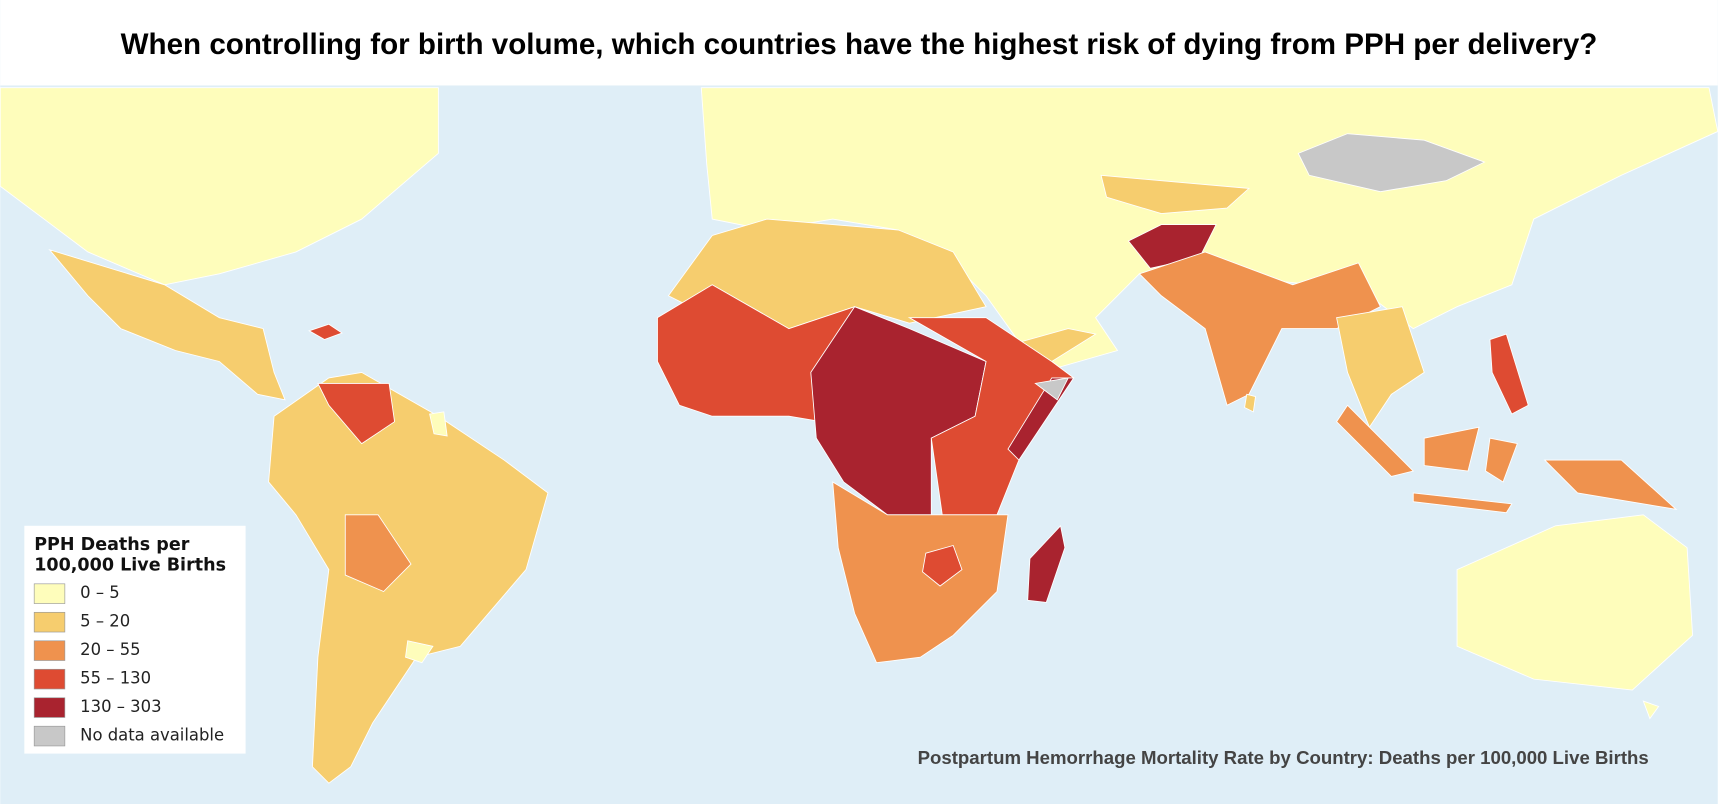 This screenshot has height=804, width=1718. Describe the element at coordinates (152, 735) in the screenshot. I see `legend-label: No data available` at that location.